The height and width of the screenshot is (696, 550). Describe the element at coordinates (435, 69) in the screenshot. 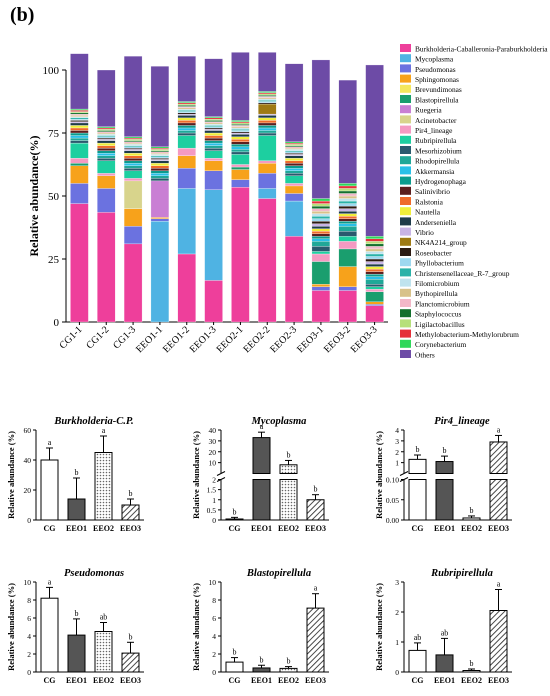

I see `legend-label: Pseudomonas` at that location.